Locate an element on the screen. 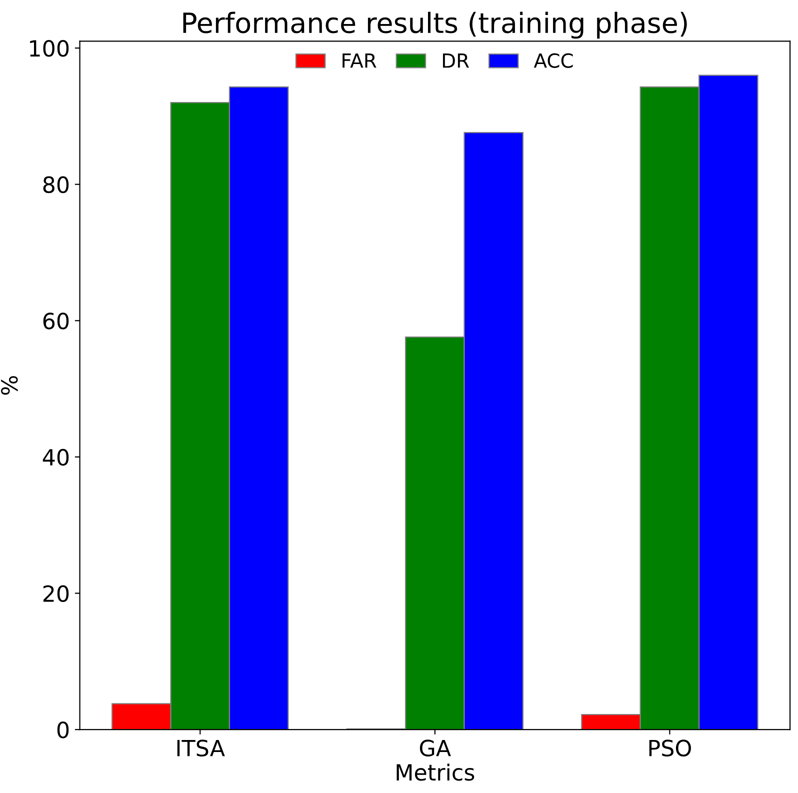 This screenshot has width=798, height=793. y-tick-label: 80 is located at coordinates (56, 185).